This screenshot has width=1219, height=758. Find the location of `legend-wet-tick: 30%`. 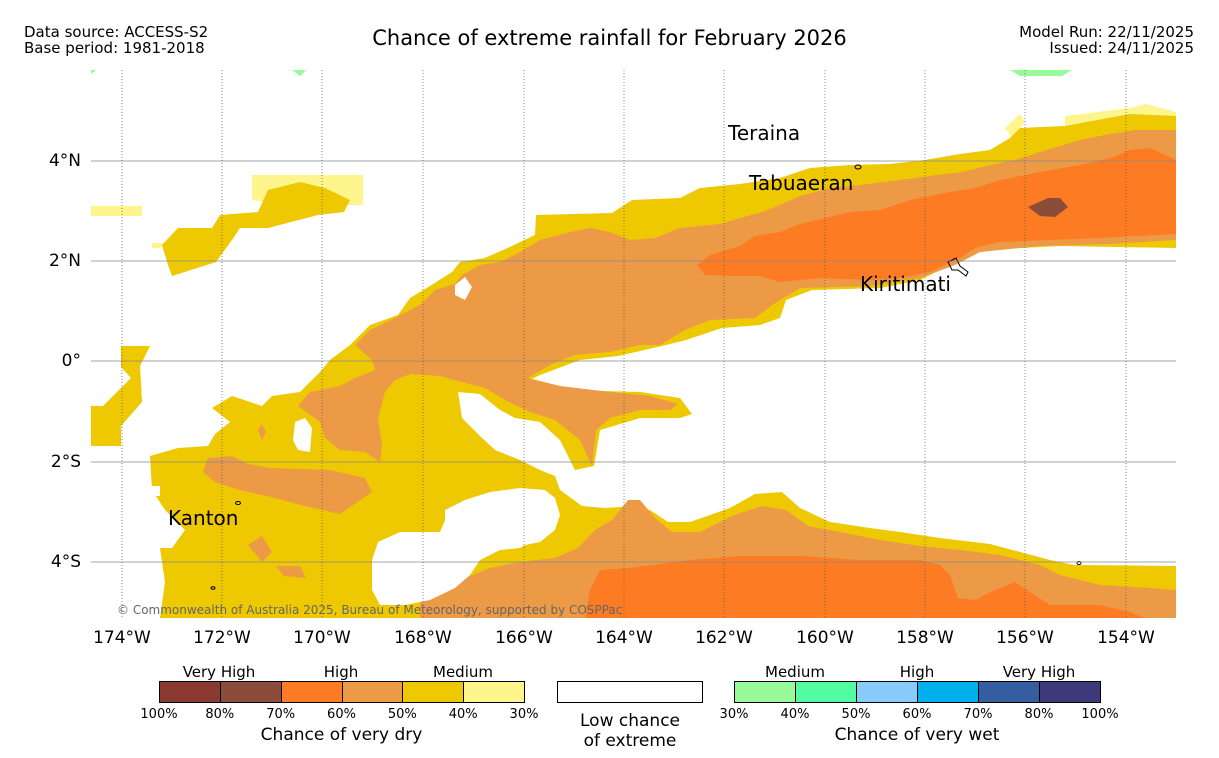

legend-wet-tick: 30% is located at coordinates (734, 714).